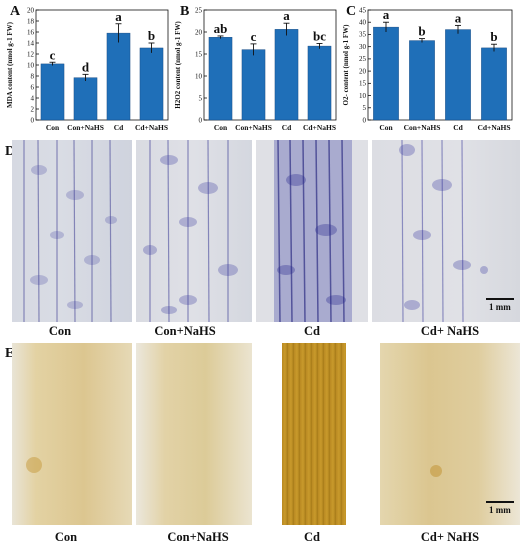 Image resolution: width=528 pixels, height=550 pixels. Describe the element at coordinates (450, 434) in the screenshot. I see `photo-e-cd-nahs` at that location.